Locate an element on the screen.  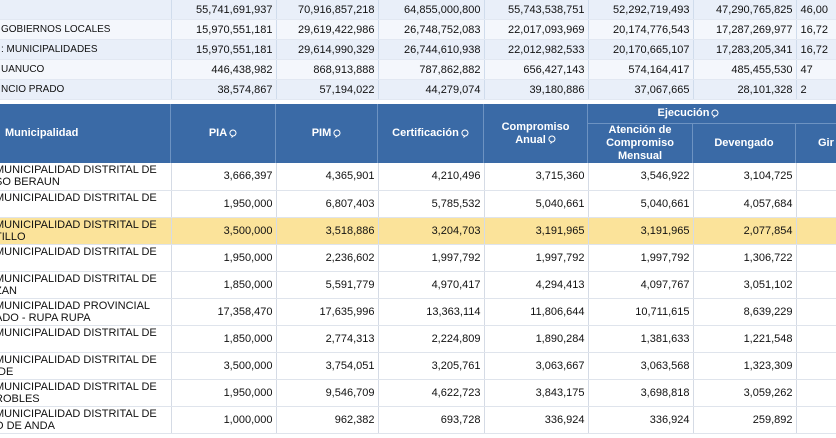
header-compromiso: Compromiso Anual is located at coordinates (536, 133).